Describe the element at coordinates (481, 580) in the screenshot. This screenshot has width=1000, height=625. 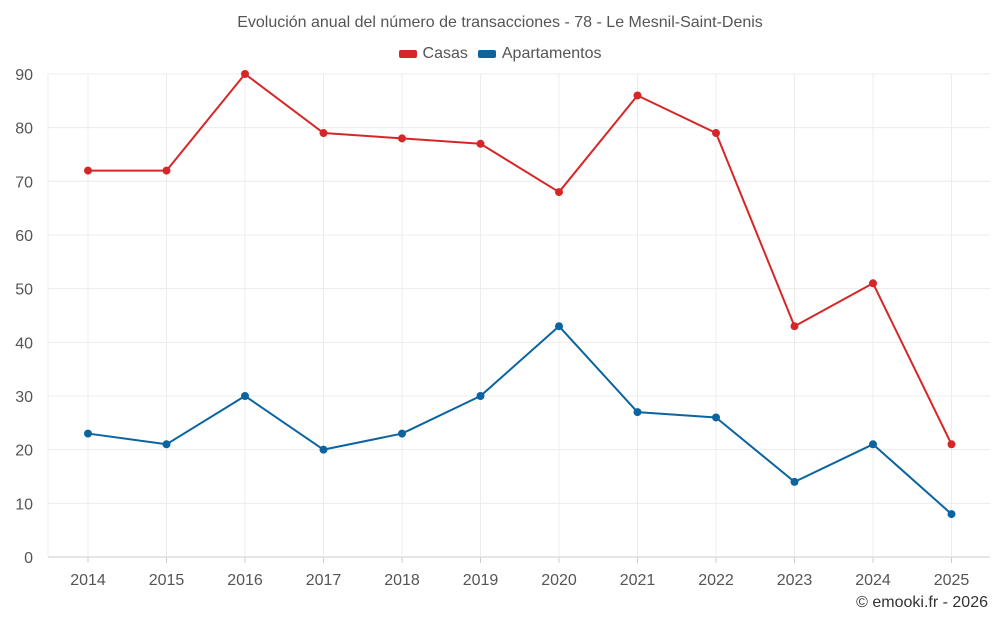
I see `x-tick-label: 2019` at that location.